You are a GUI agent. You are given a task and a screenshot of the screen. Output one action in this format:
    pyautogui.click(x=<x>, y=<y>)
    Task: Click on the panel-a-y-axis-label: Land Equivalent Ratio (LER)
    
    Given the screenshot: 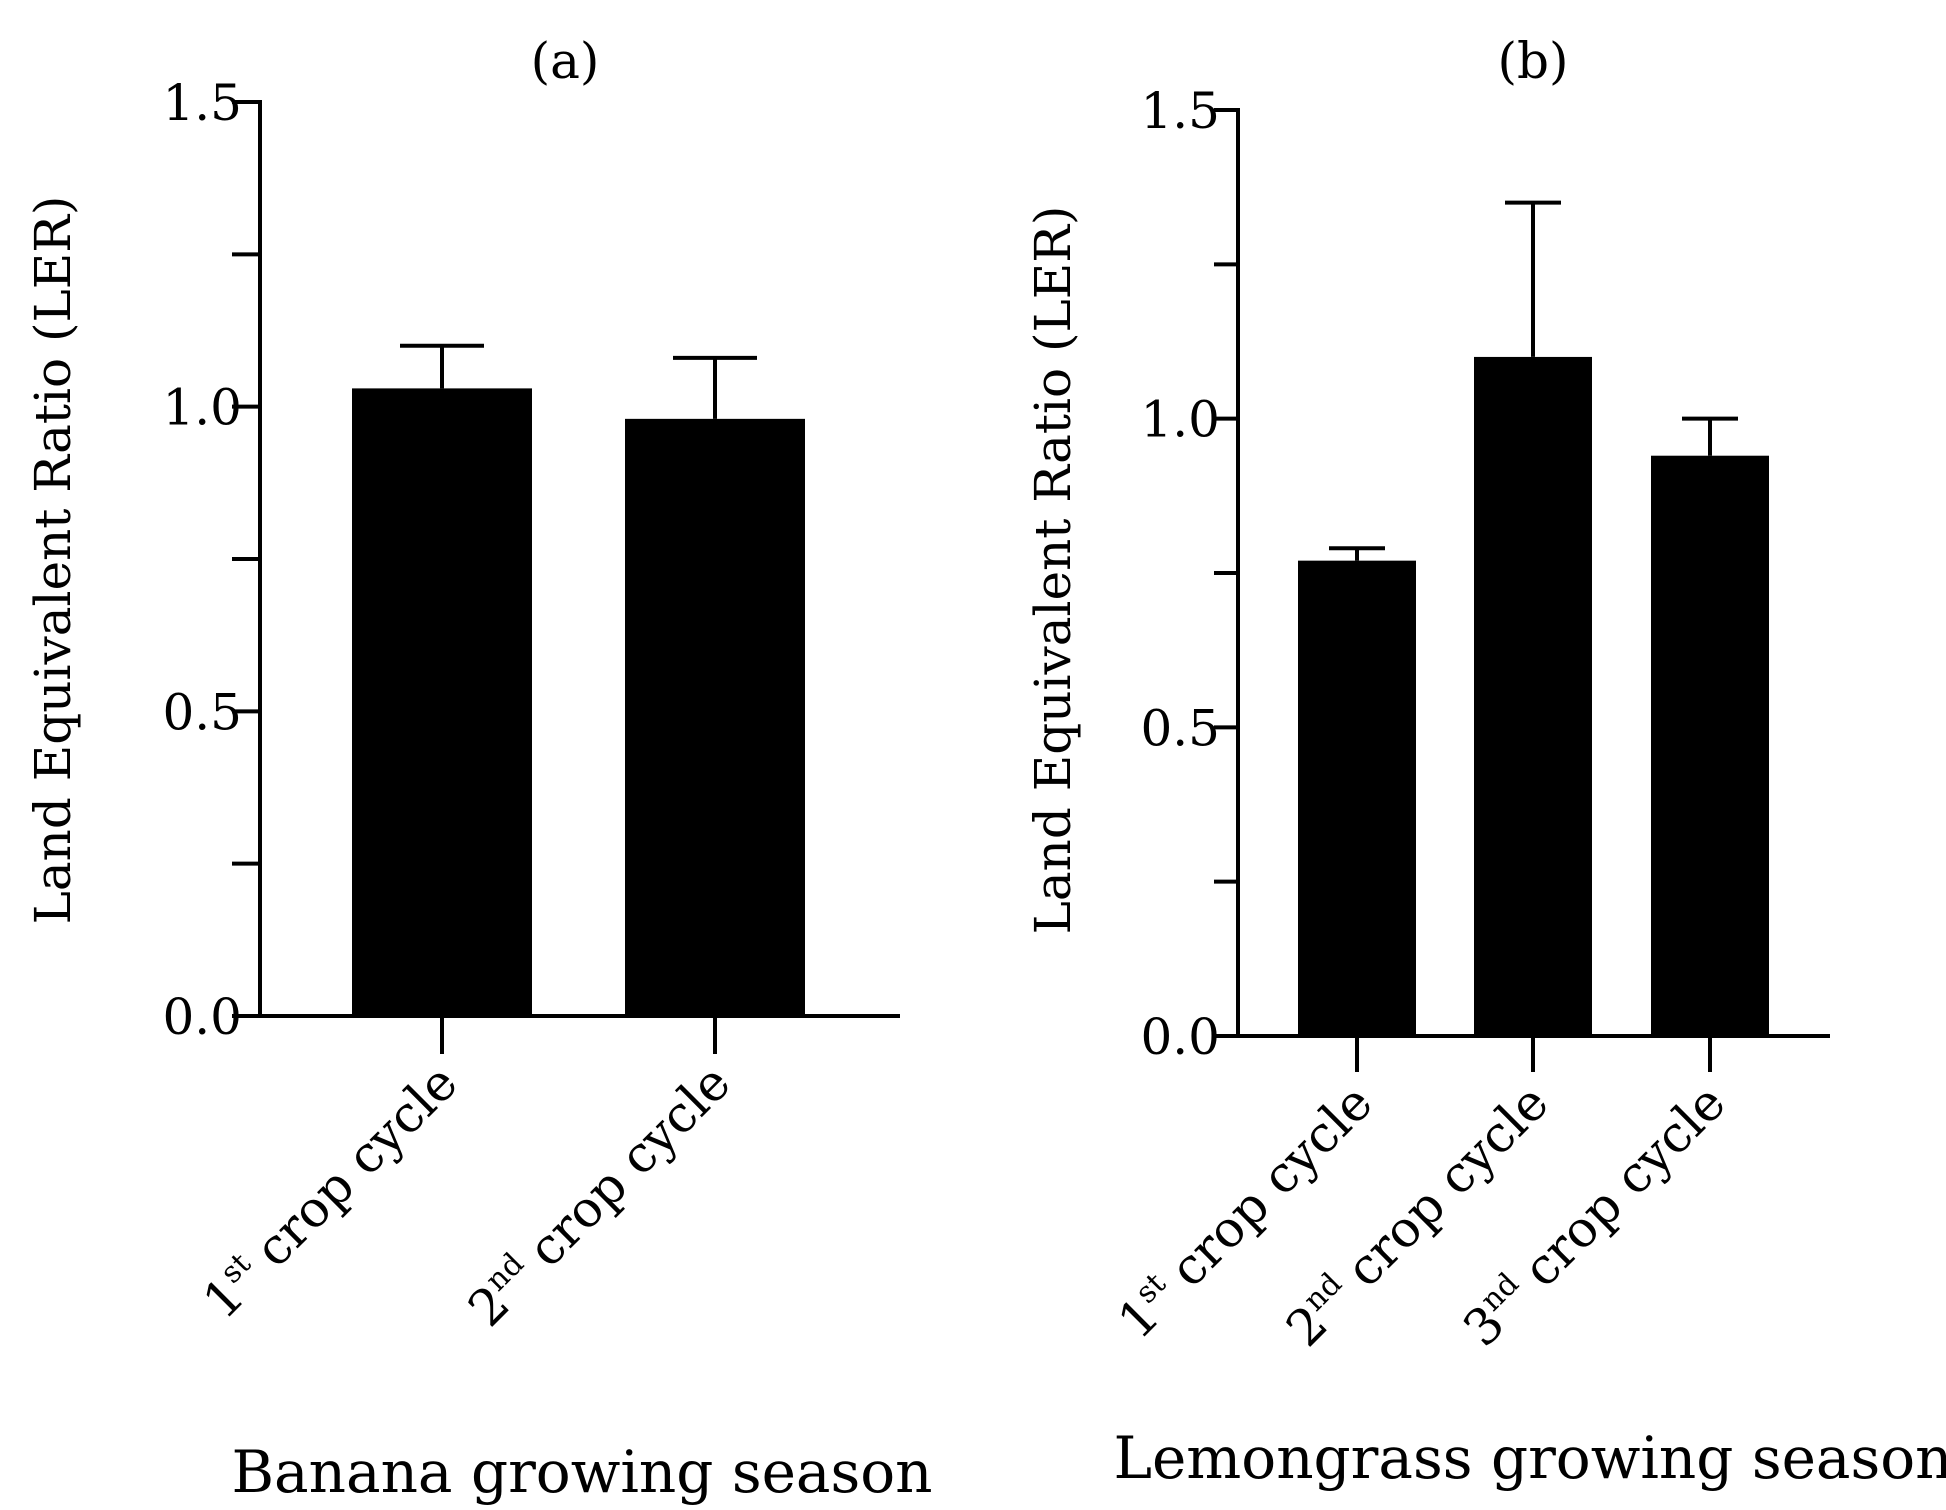 What is the action you would take?
    pyautogui.click(x=53, y=560)
    